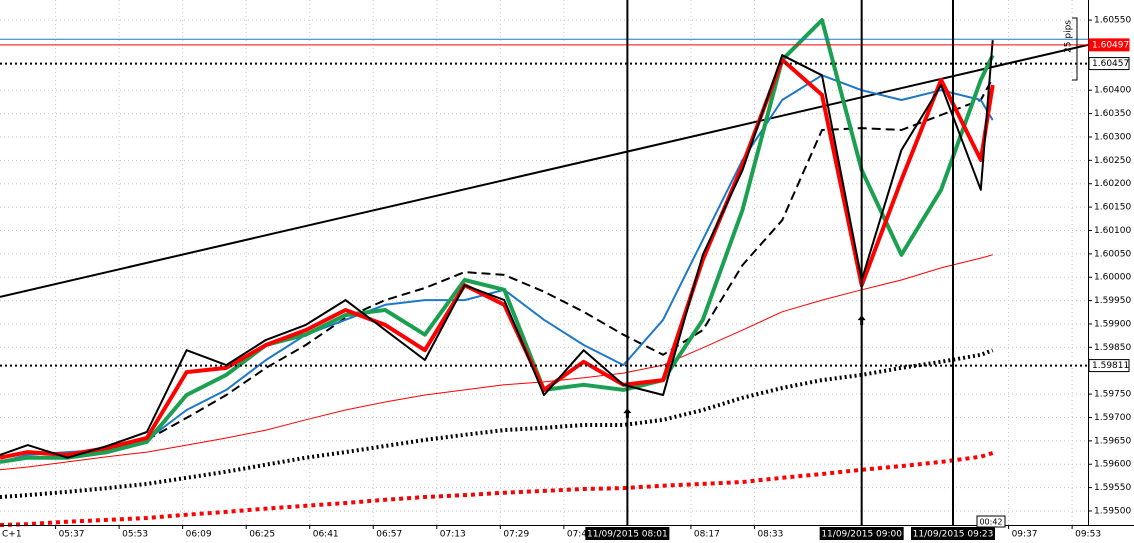 The width and height of the screenshot is (1134, 543). I want to click on price-label: 1.59811, so click(1110, 366).